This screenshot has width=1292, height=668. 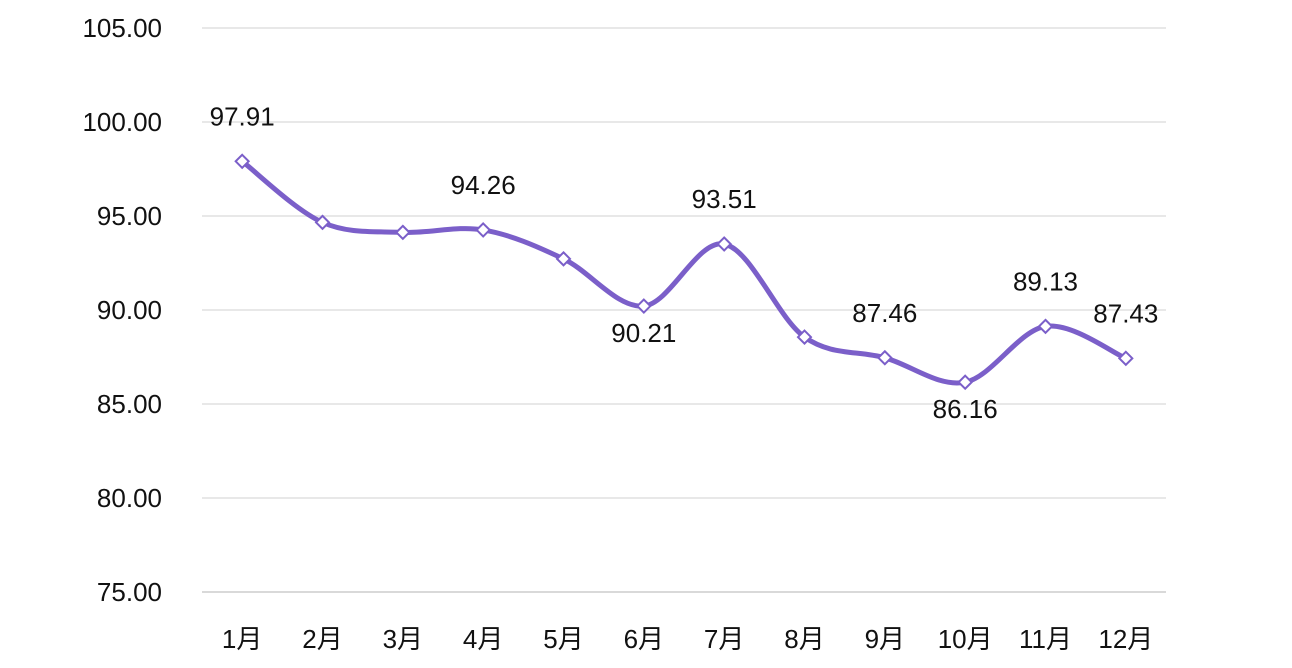 What do you see at coordinates (643, 333) in the screenshot?
I see `data-label: 90.21` at bounding box center [643, 333].